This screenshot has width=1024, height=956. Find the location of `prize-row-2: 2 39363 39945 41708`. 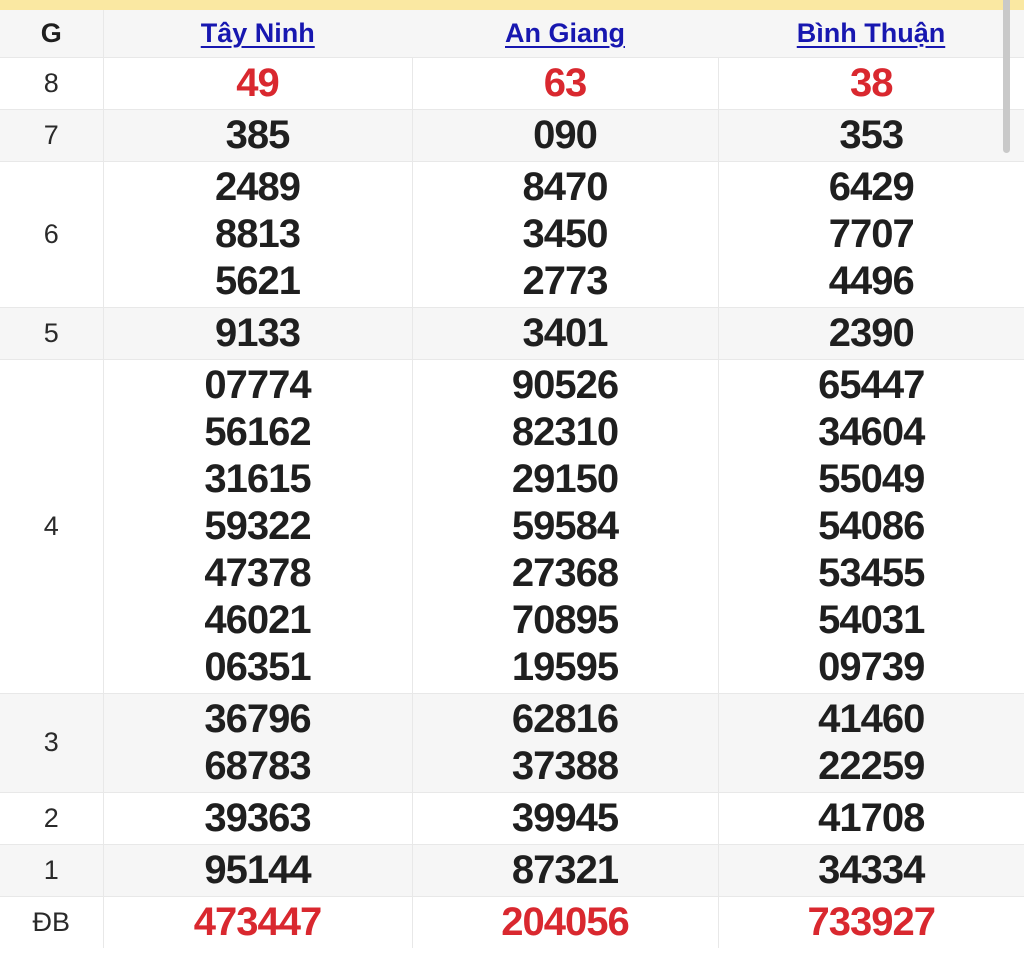

prize-row-2: 2 39363 39945 41708 is located at coordinates (512, 817).